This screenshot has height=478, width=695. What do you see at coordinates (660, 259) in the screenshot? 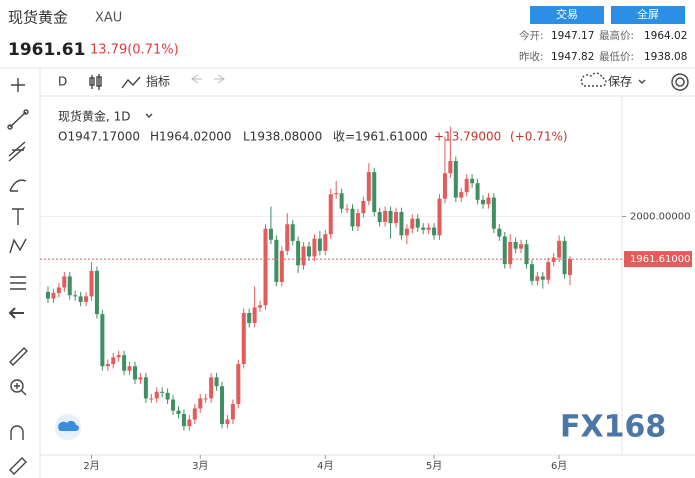
I see `last-price-label: 1961.61000` at bounding box center [660, 259].